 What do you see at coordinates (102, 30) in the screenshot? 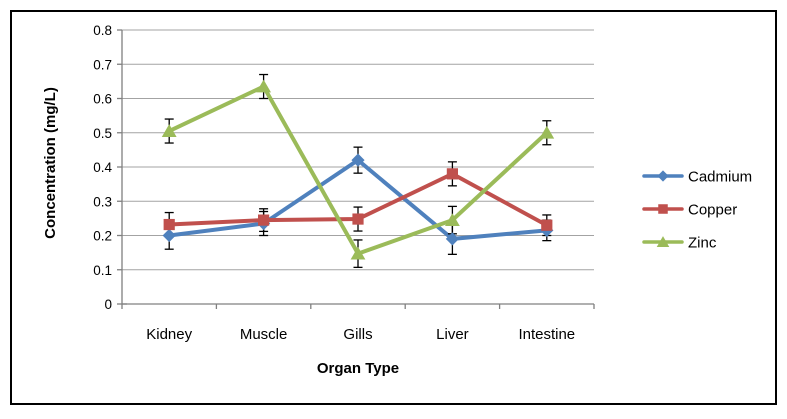
I see `y-tick-label: 0.8` at bounding box center [102, 30].